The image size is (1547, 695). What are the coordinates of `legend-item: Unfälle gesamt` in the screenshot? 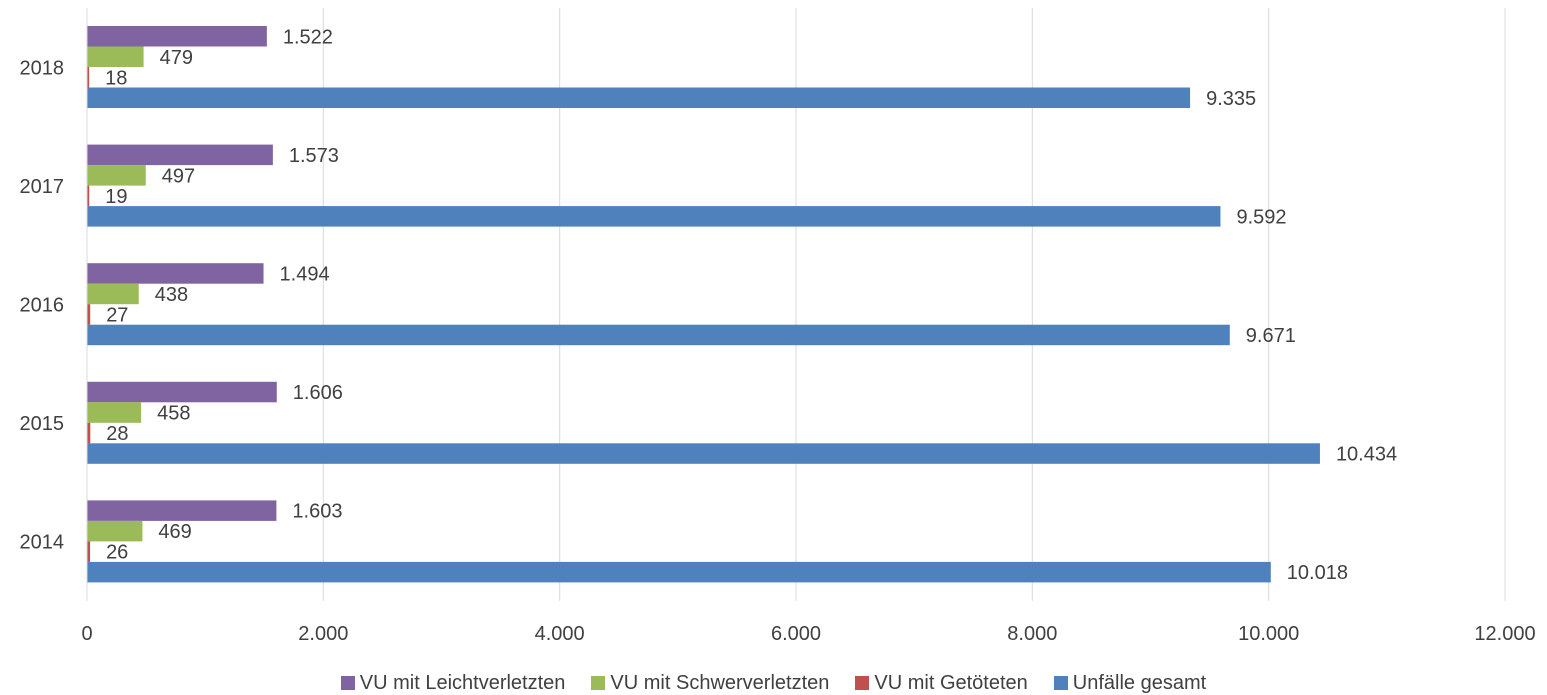 It's located at (1130, 683).